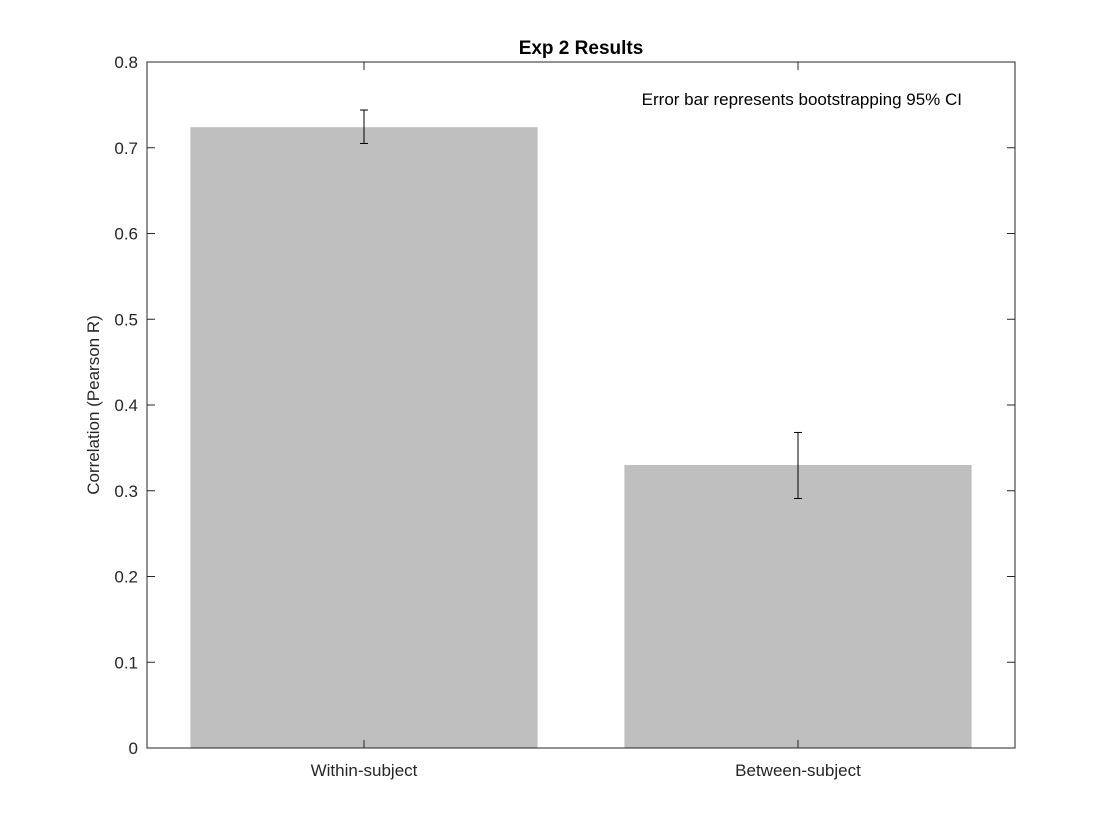  What do you see at coordinates (581, 48) in the screenshot?
I see `chart-title: Exp 2 Results` at bounding box center [581, 48].